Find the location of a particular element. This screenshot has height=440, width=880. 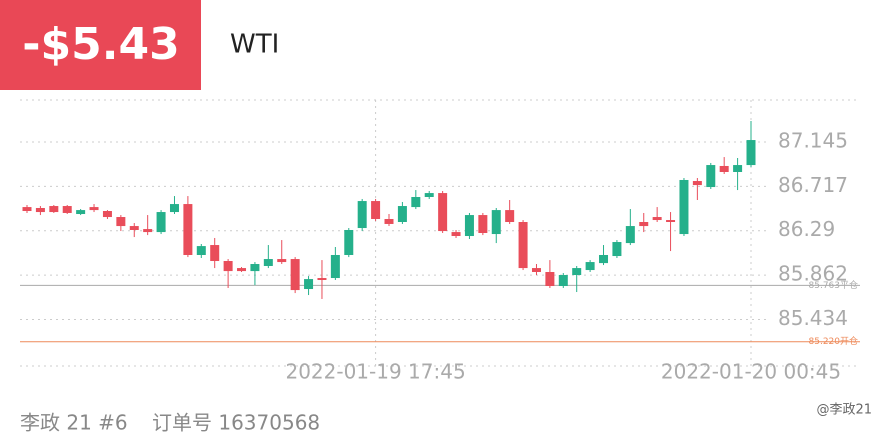

symbol: WTI is located at coordinates (254, 45).